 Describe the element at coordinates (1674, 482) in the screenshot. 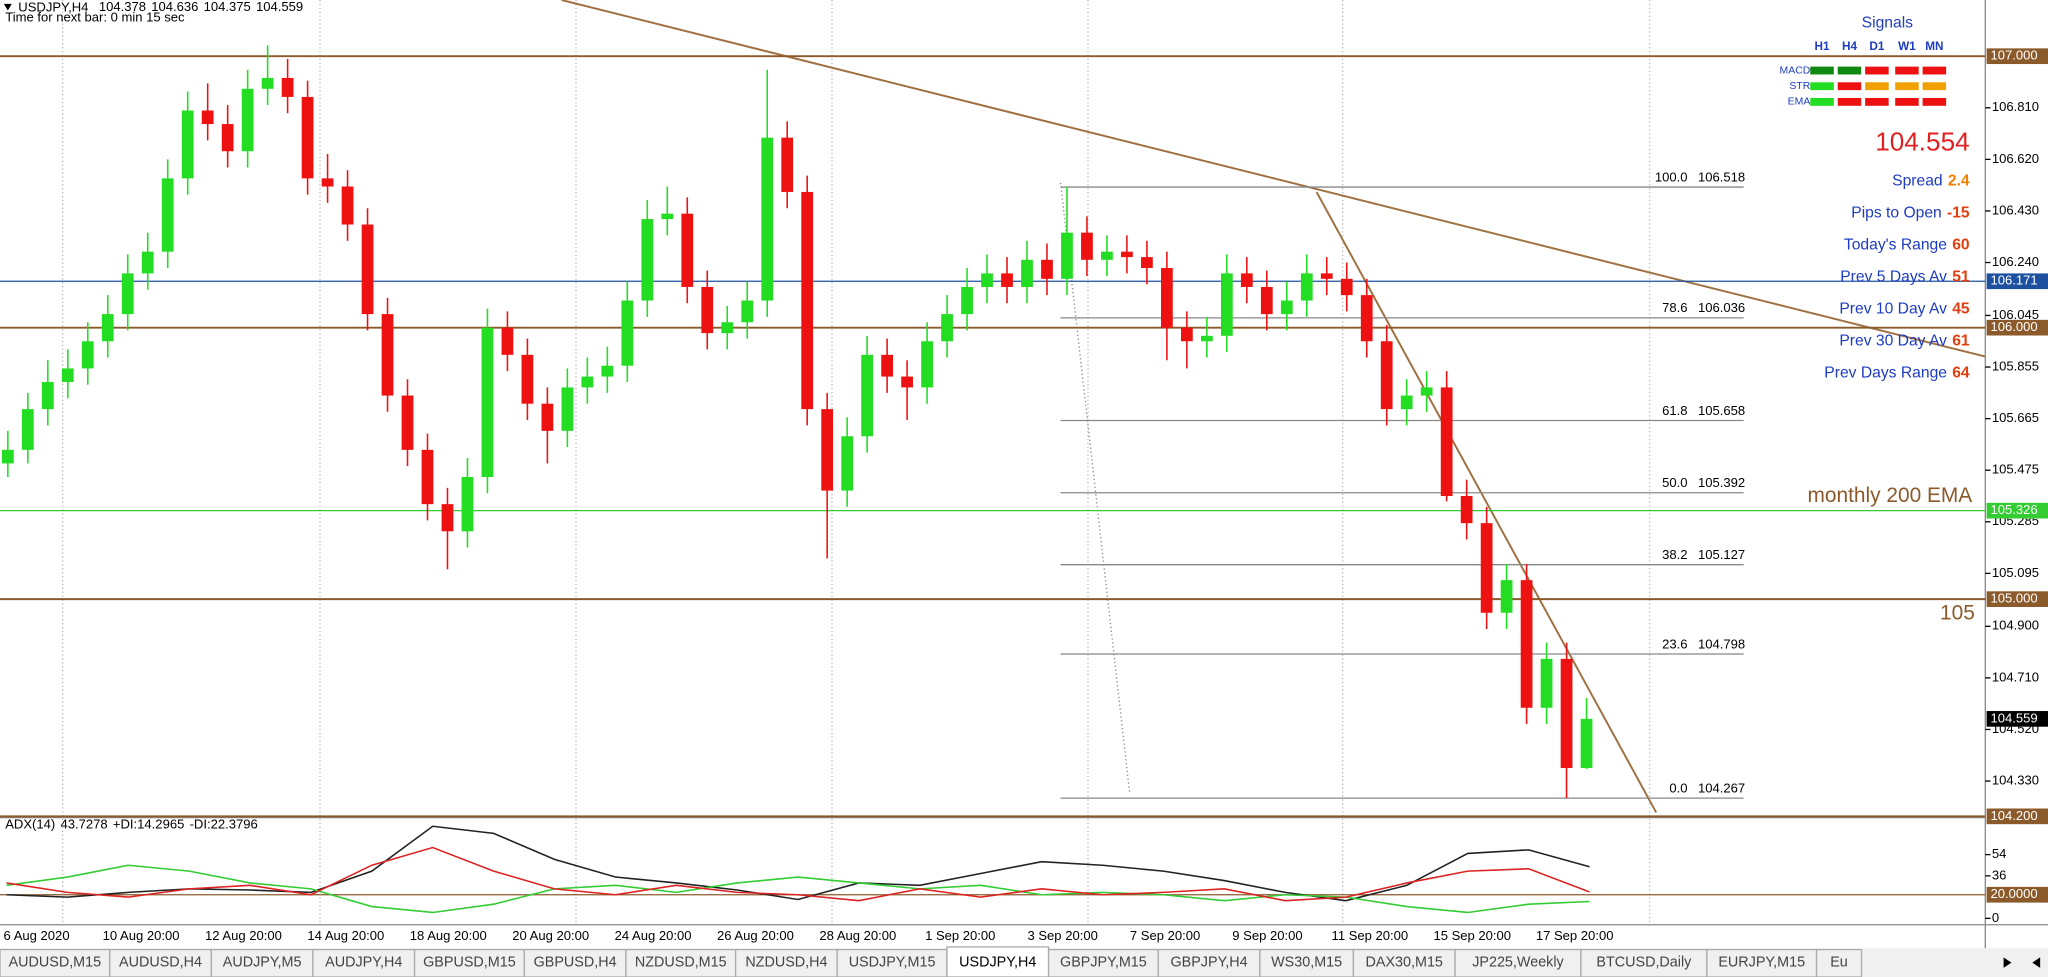

I see `fib-ratio: 50.0` at that location.